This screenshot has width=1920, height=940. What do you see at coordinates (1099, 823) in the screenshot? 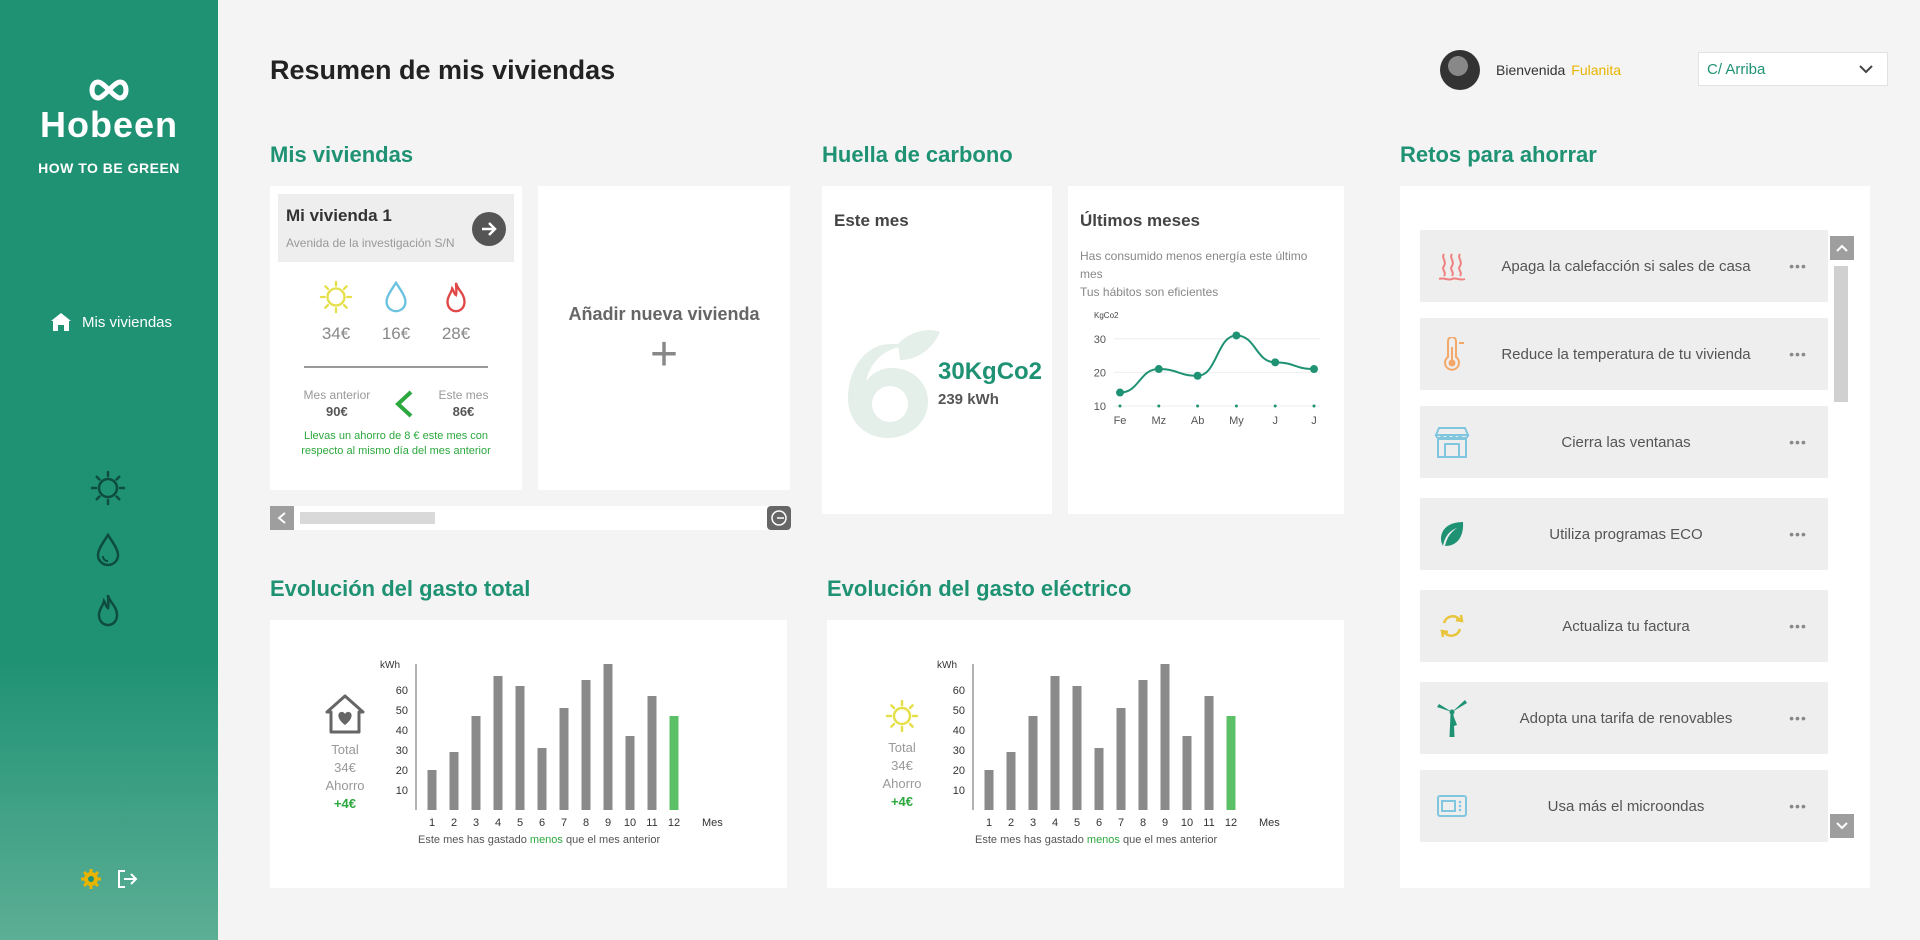
I see `x-tick-label: 6` at bounding box center [1099, 823].